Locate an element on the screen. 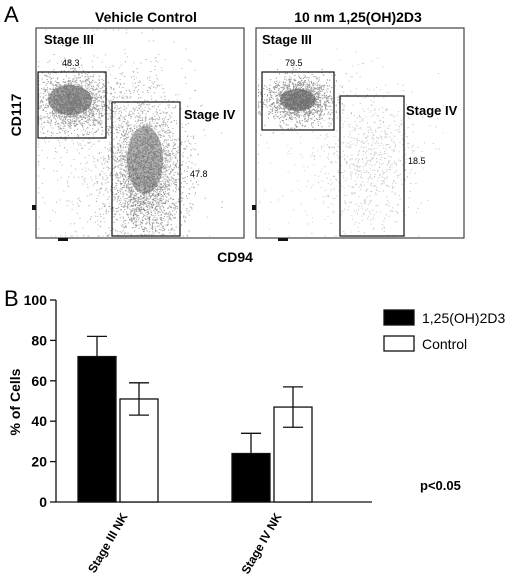 Image resolution: width=520 pixels, height=586 pixels. bar-chart-significance: p<0.05 is located at coordinates (440, 485).